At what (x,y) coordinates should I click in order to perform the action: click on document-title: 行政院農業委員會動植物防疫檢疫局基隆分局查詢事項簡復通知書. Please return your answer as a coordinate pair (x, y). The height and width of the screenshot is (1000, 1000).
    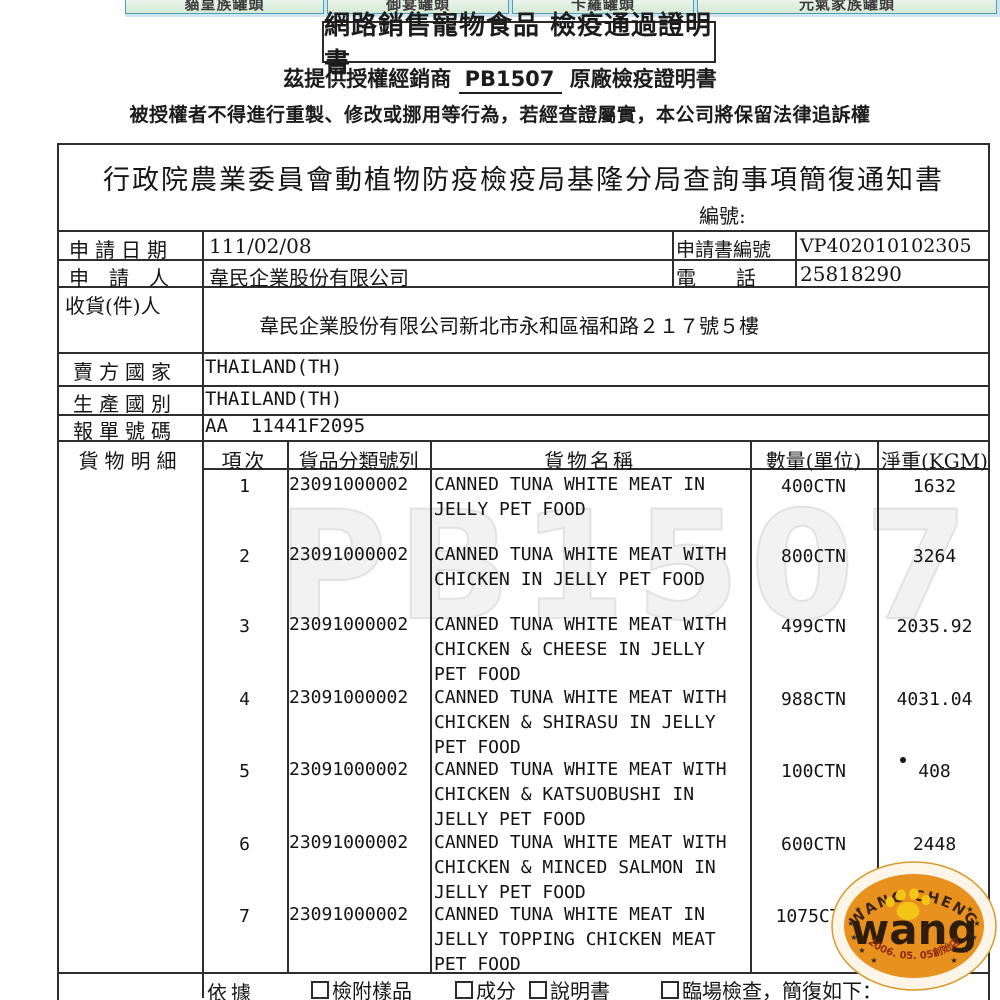
    Looking at the image, I should click on (523, 180).